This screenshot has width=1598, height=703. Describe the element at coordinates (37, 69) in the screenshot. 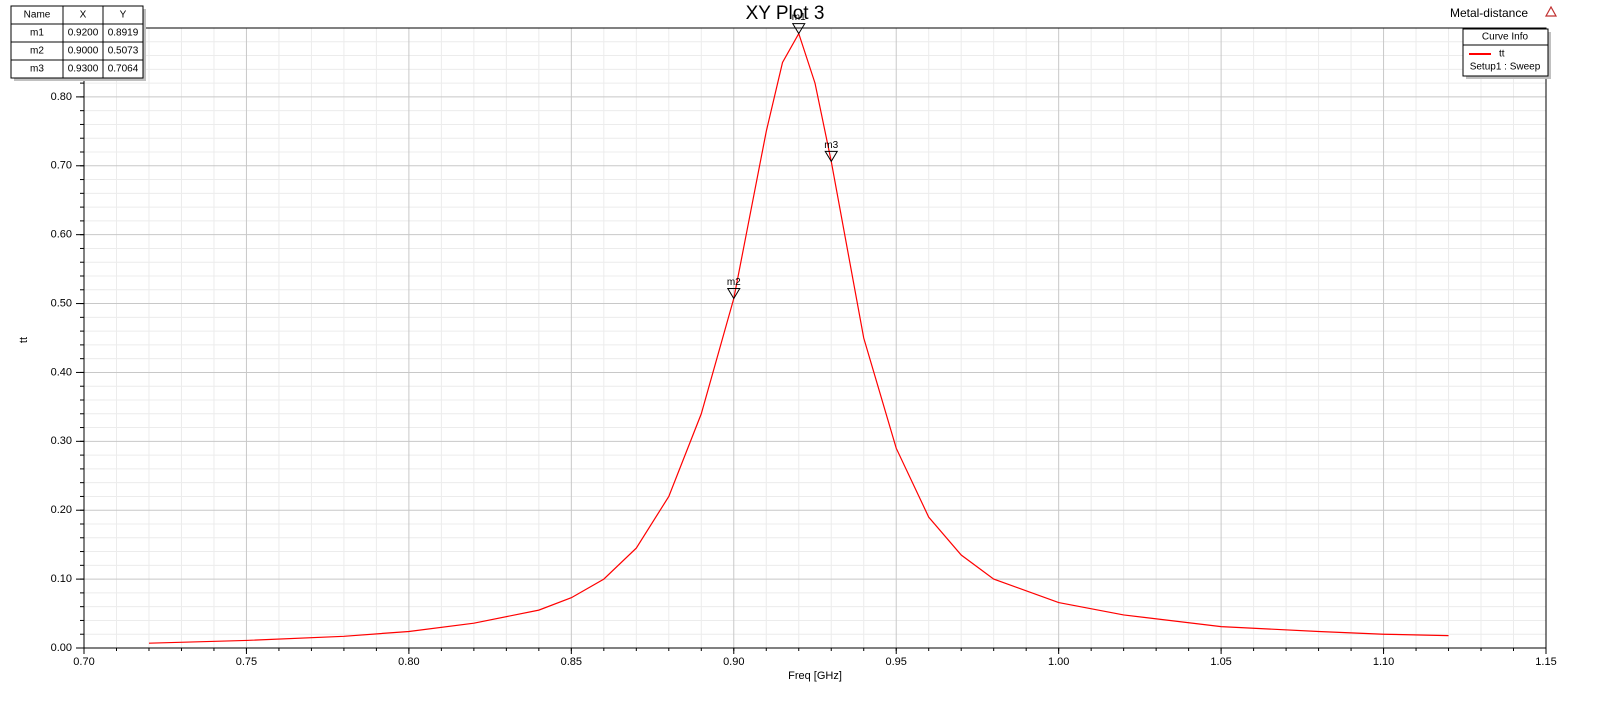

I see `table-value: m3` at that location.